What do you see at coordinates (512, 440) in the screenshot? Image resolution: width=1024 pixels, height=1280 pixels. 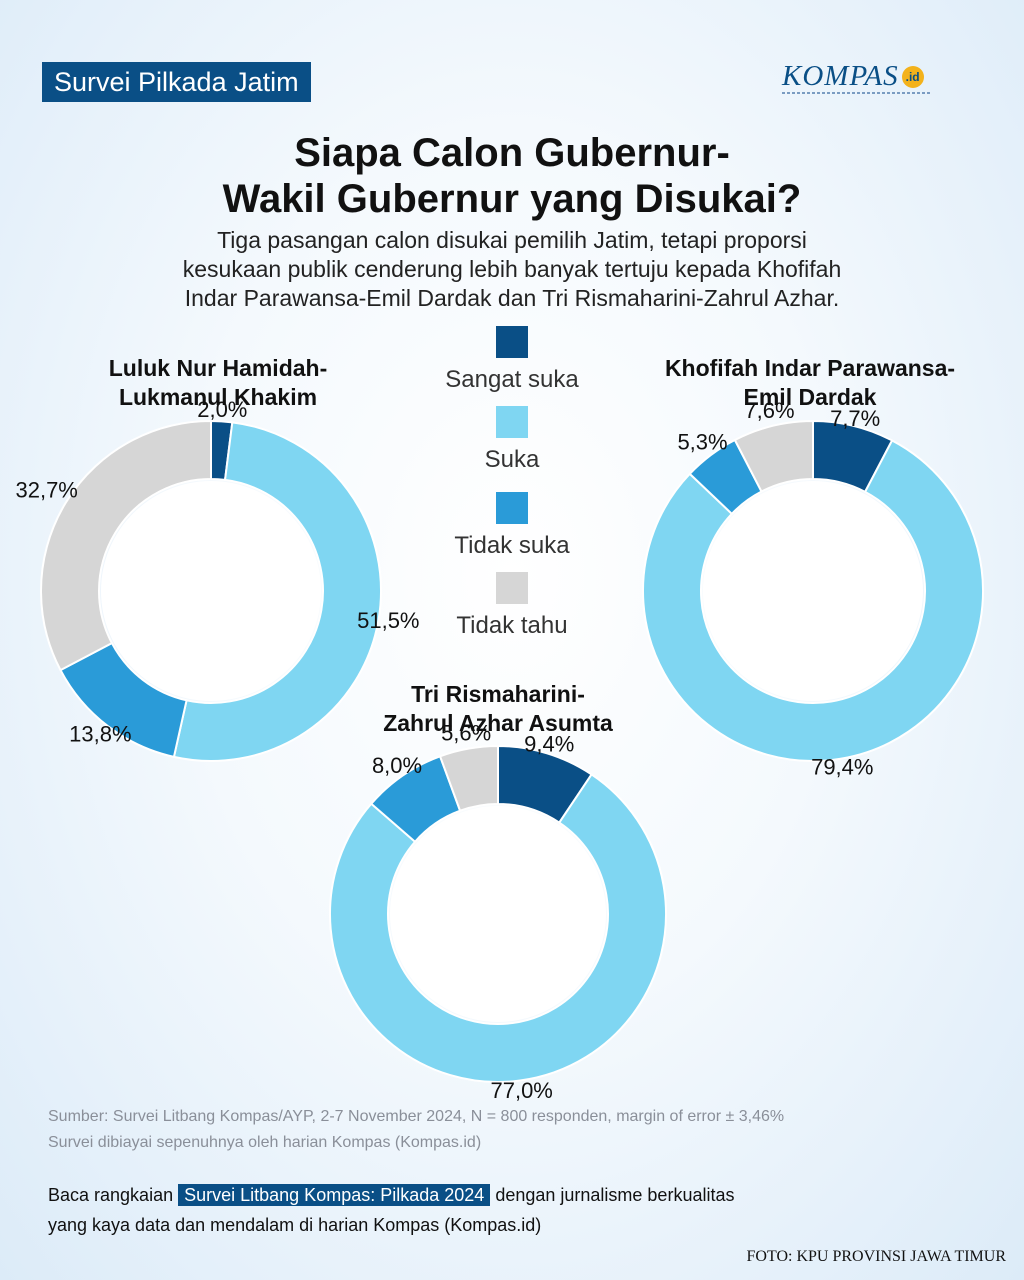 I see `legend-suka: Suka` at bounding box center [512, 440].